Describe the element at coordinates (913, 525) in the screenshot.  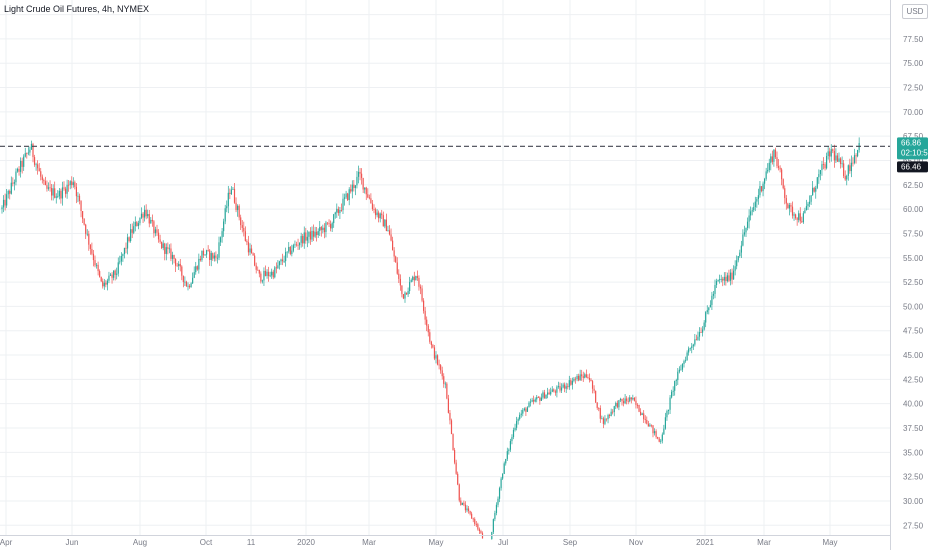
I see `y-tick-label: 27.50` at that location.